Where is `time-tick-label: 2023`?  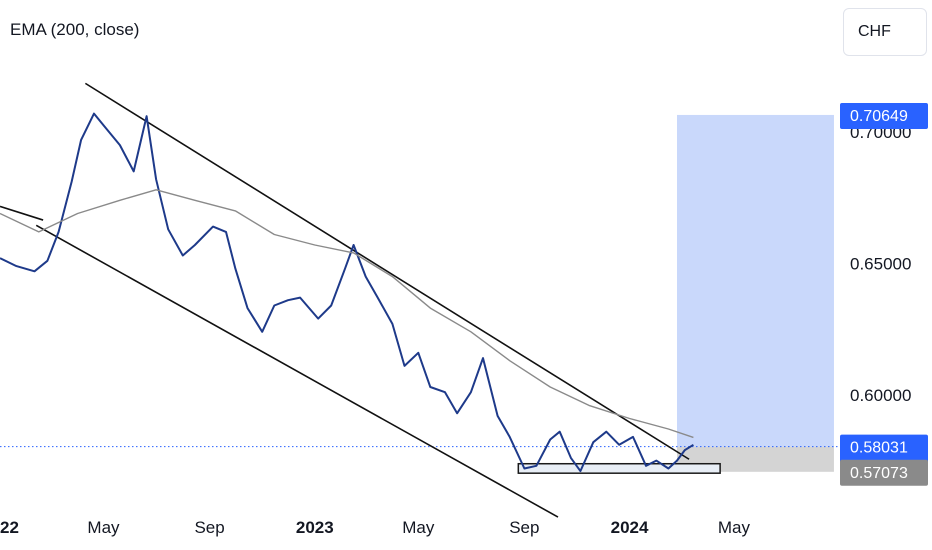
time-tick-label: 2023 is located at coordinates (315, 527).